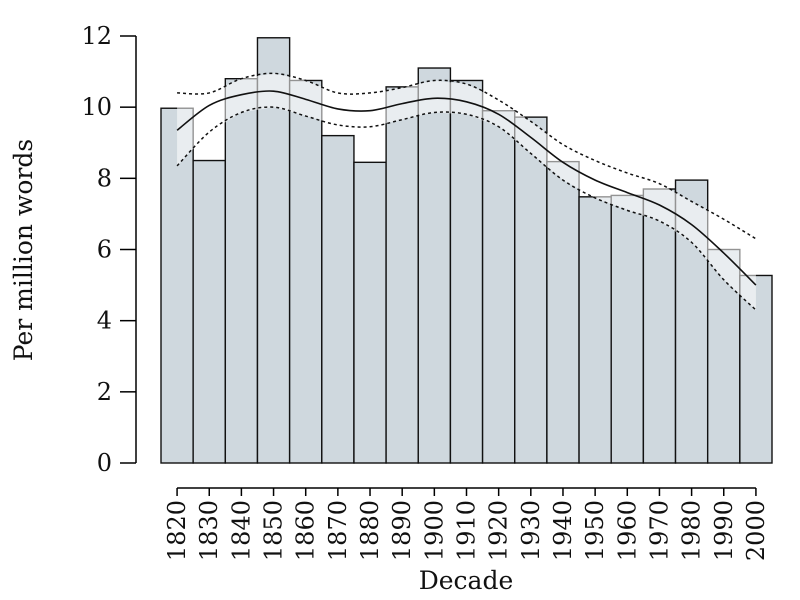 The height and width of the screenshot is (600, 800). What do you see at coordinates (209, 530) in the screenshot?
I see `x-tick-label: 1830` at bounding box center [209, 530].